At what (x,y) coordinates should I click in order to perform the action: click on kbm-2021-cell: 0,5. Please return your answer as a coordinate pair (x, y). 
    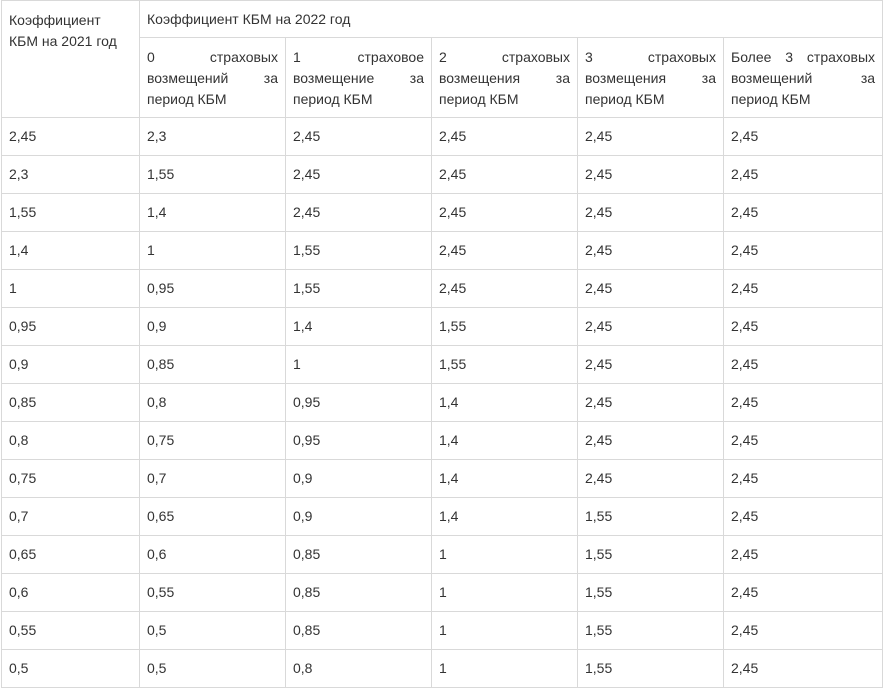
    Looking at the image, I should click on (70, 668).